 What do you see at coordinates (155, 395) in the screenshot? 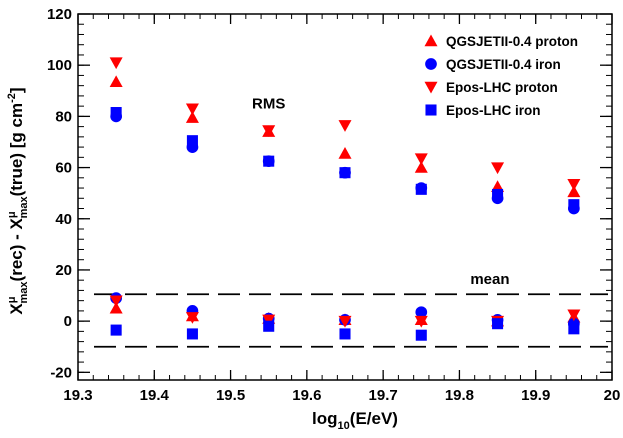
I see `x-tick-label: 19.4` at bounding box center [155, 395].